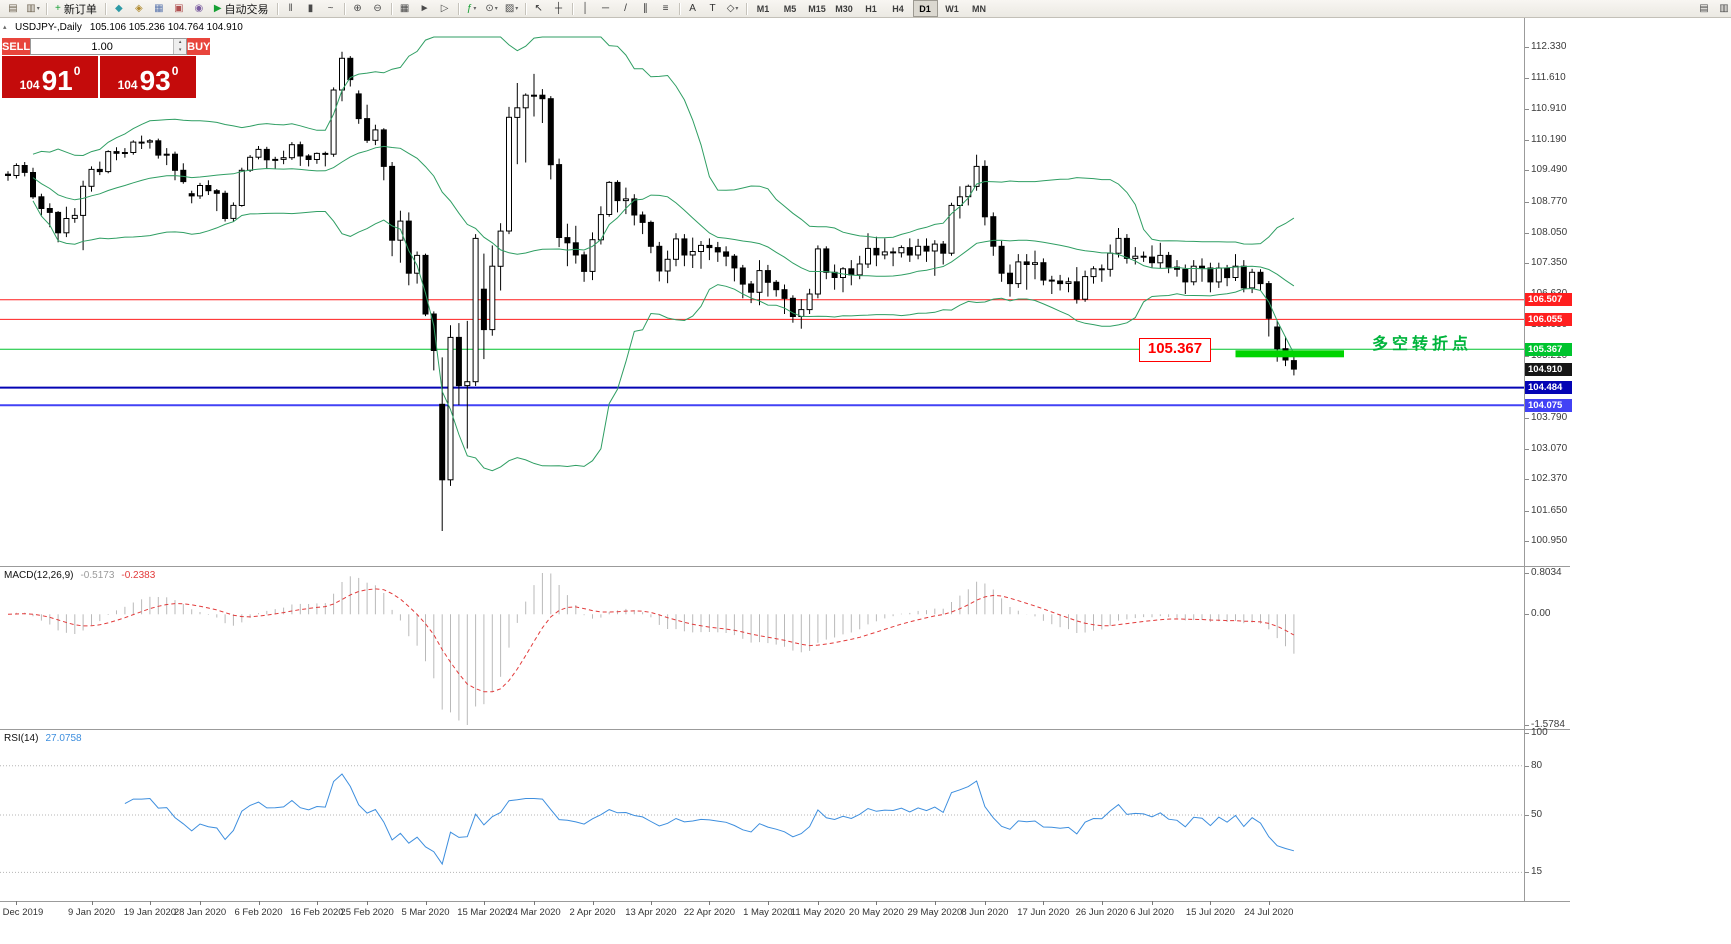 The height and width of the screenshot is (944, 1731). What do you see at coordinates (1422, 344) in the screenshot?
I see `turning-point-label: 多空转折点` at bounding box center [1422, 344].